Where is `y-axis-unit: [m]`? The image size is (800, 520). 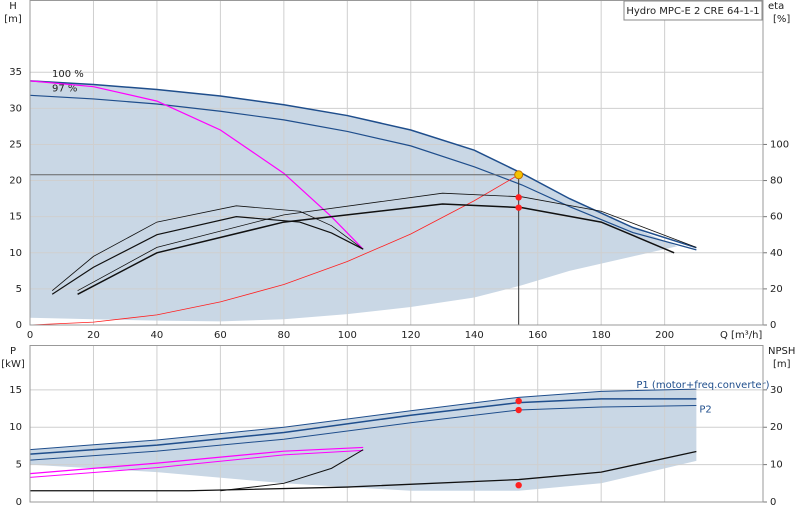 y-axis-unit: [m] is located at coordinates (13, 19).